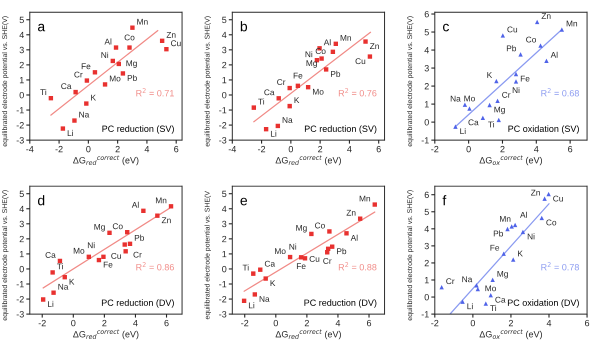 The height and width of the screenshot is (349, 596). I want to click on annotation: Mo, so click(318, 91).